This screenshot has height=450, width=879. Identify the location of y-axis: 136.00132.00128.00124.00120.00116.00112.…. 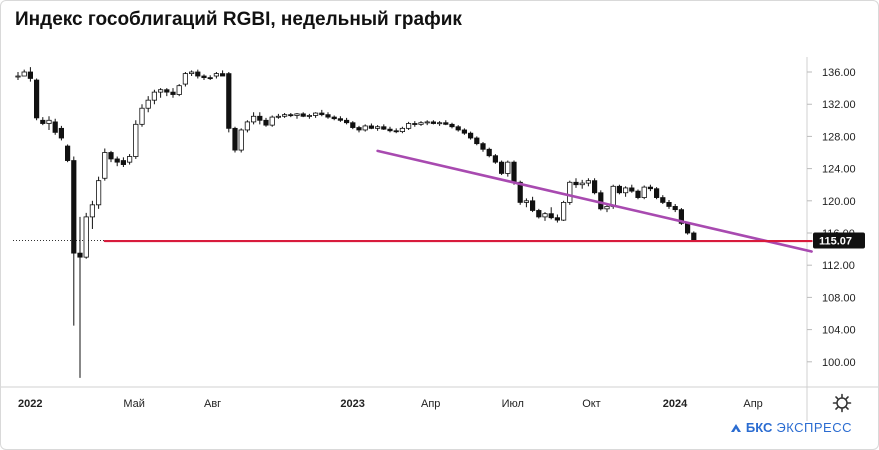
(831, 218).